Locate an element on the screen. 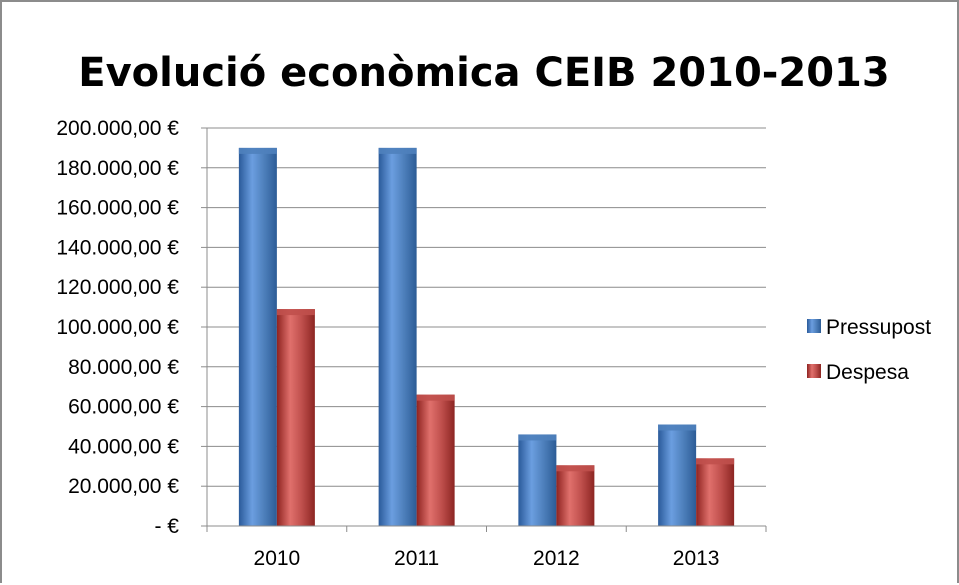 The image size is (959, 585). bar-despesa-2010 is located at coordinates (295, 417).